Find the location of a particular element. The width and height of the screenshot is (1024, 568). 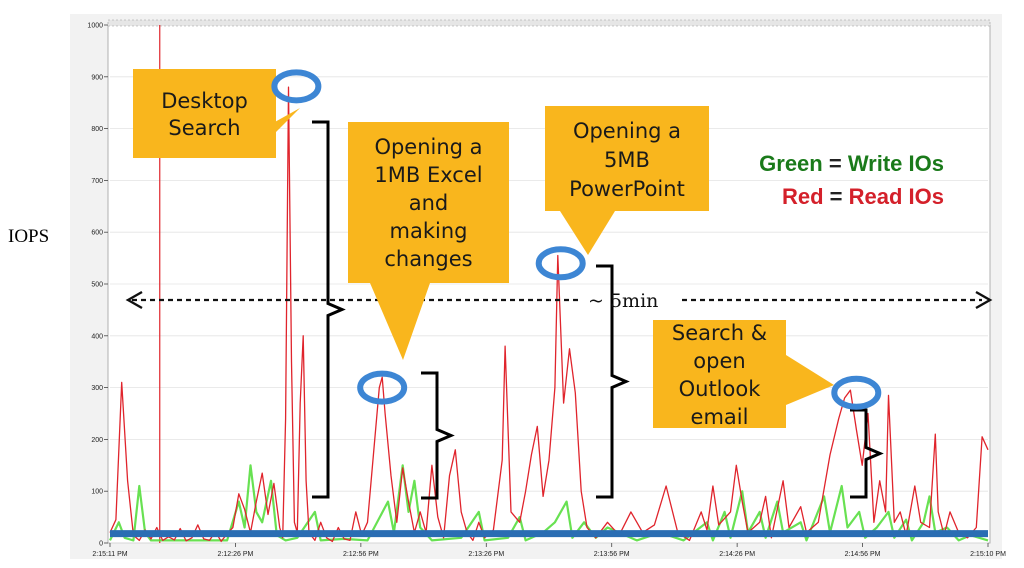

callout-2: Opening a 1MB Excel and making changes is located at coordinates (428, 241).